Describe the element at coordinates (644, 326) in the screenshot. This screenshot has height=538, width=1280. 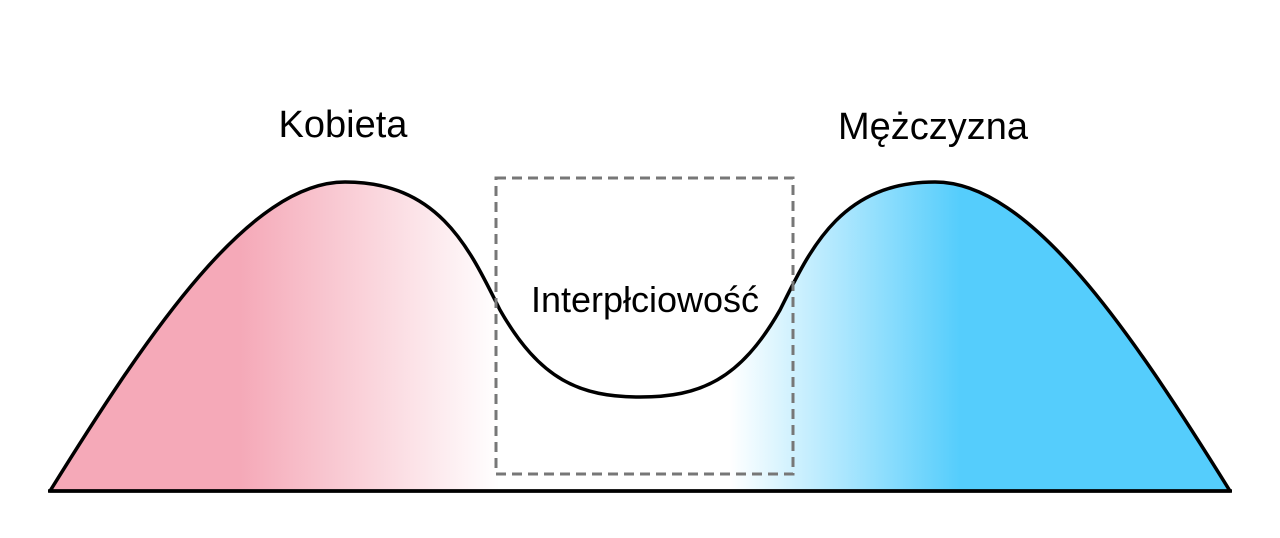
I see `intersex-region-box` at that location.